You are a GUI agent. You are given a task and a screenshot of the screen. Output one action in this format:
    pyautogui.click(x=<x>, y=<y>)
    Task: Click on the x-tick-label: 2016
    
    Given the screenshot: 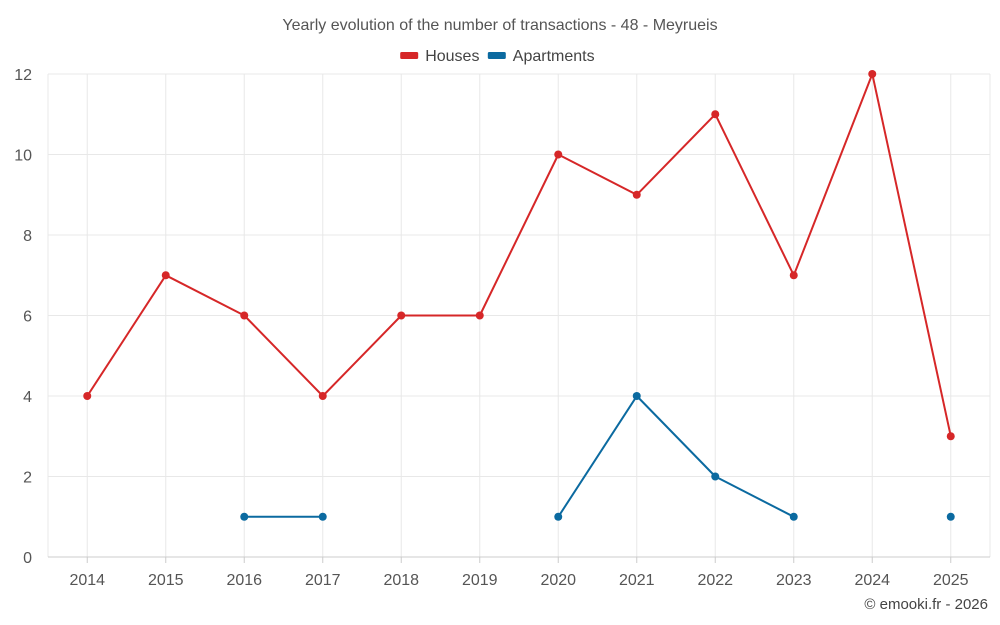 What is the action you would take?
    pyautogui.click(x=244, y=580)
    